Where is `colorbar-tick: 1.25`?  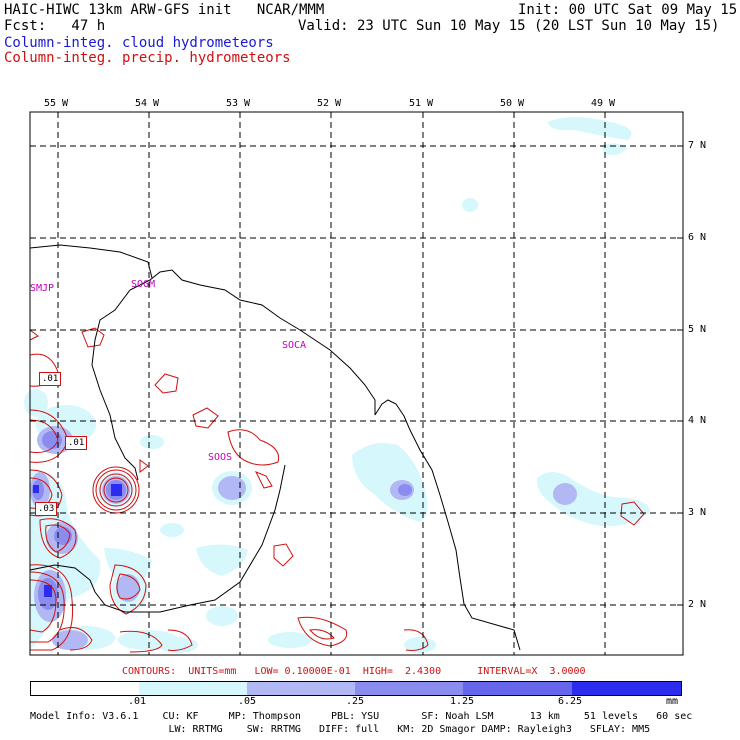
colorbar-tick: 1.25 is located at coordinates (462, 701).